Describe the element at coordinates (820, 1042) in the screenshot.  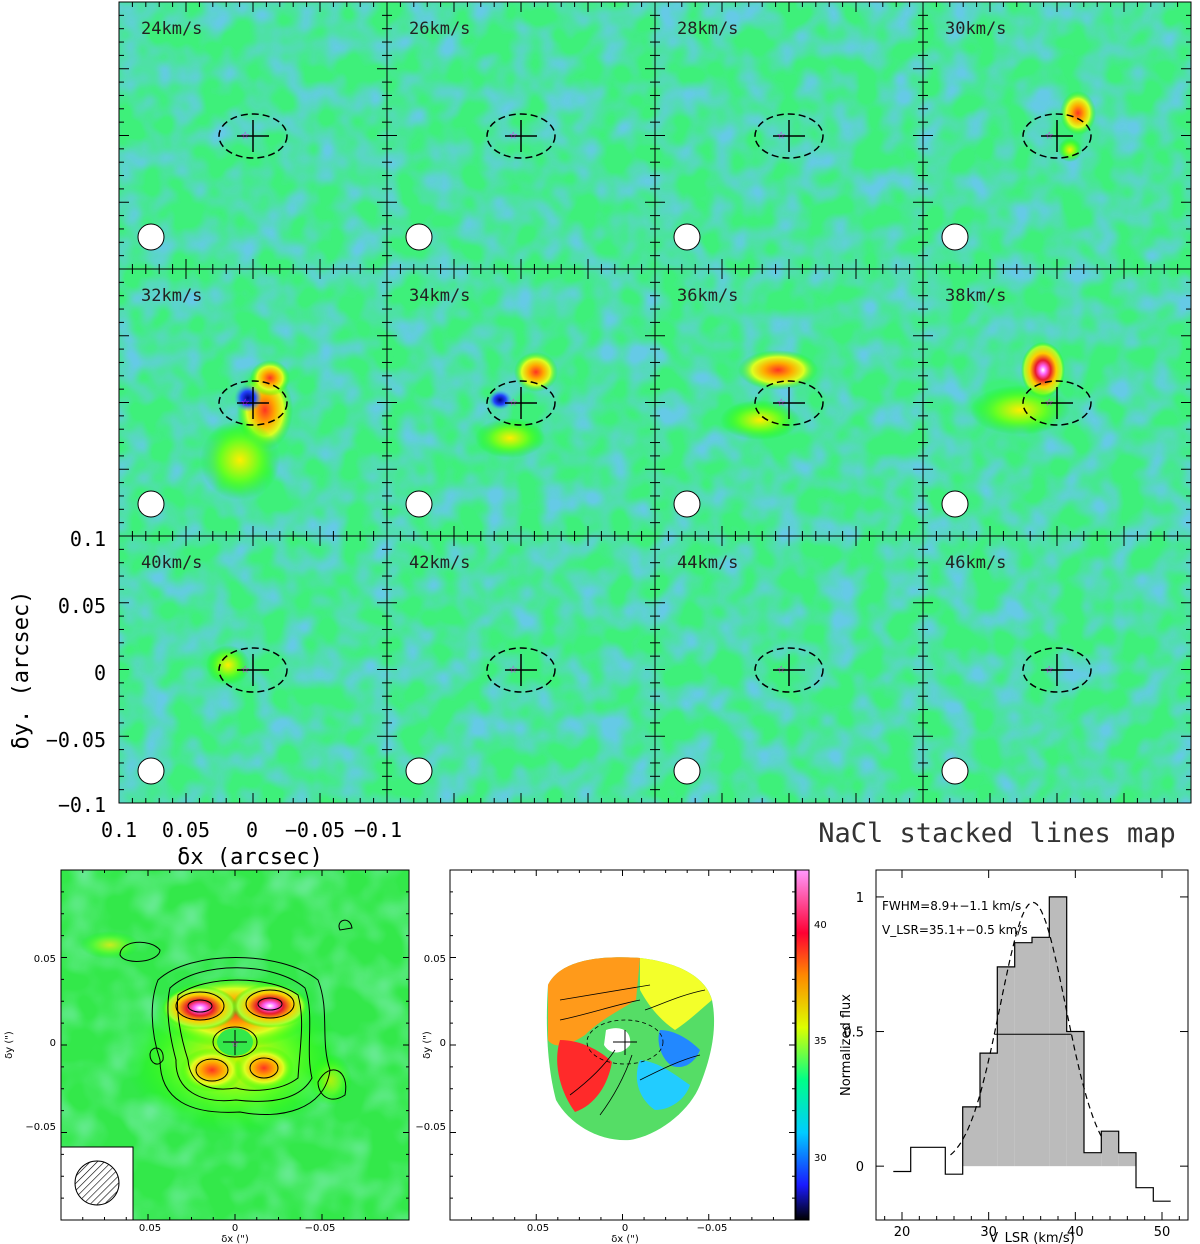
I see `colorbar-ticks: 40 35 30` at that location.